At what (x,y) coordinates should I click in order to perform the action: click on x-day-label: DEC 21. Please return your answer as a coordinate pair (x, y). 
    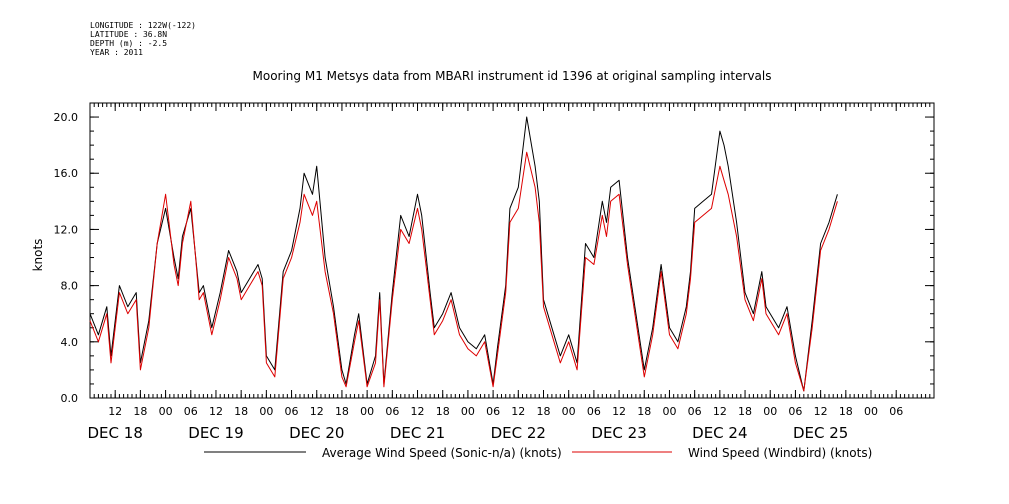
    Looking at the image, I should click on (417, 433).